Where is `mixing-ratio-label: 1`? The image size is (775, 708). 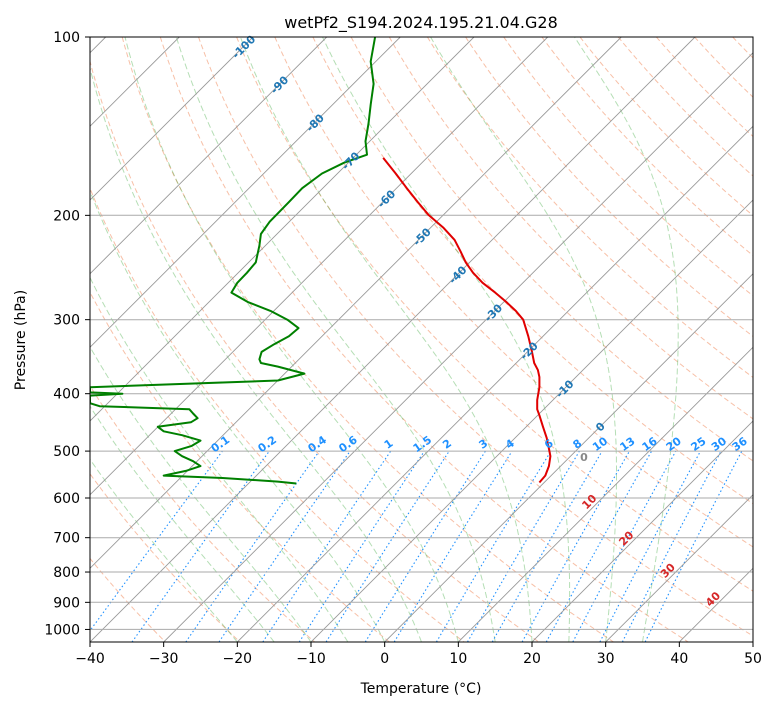
mixing-ratio-label: 1 is located at coordinates (389, 444).